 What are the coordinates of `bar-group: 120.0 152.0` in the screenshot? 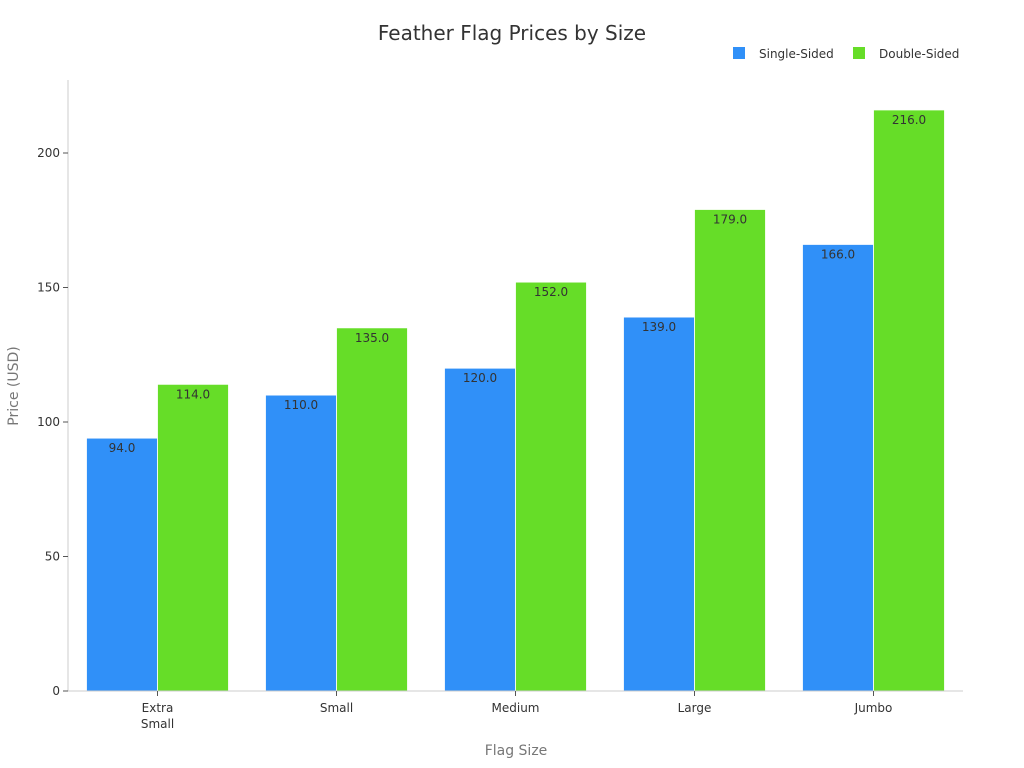 It's located at (515, 486).